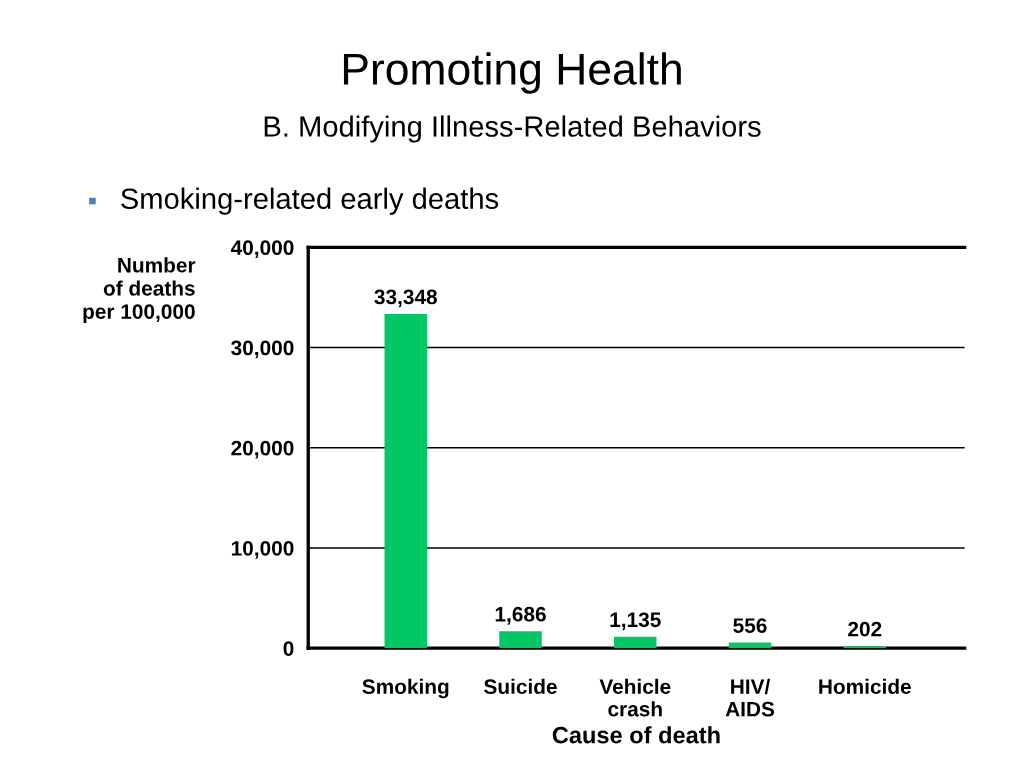 The image size is (1024, 768). I want to click on y-tick-label: 0, so click(288, 648).